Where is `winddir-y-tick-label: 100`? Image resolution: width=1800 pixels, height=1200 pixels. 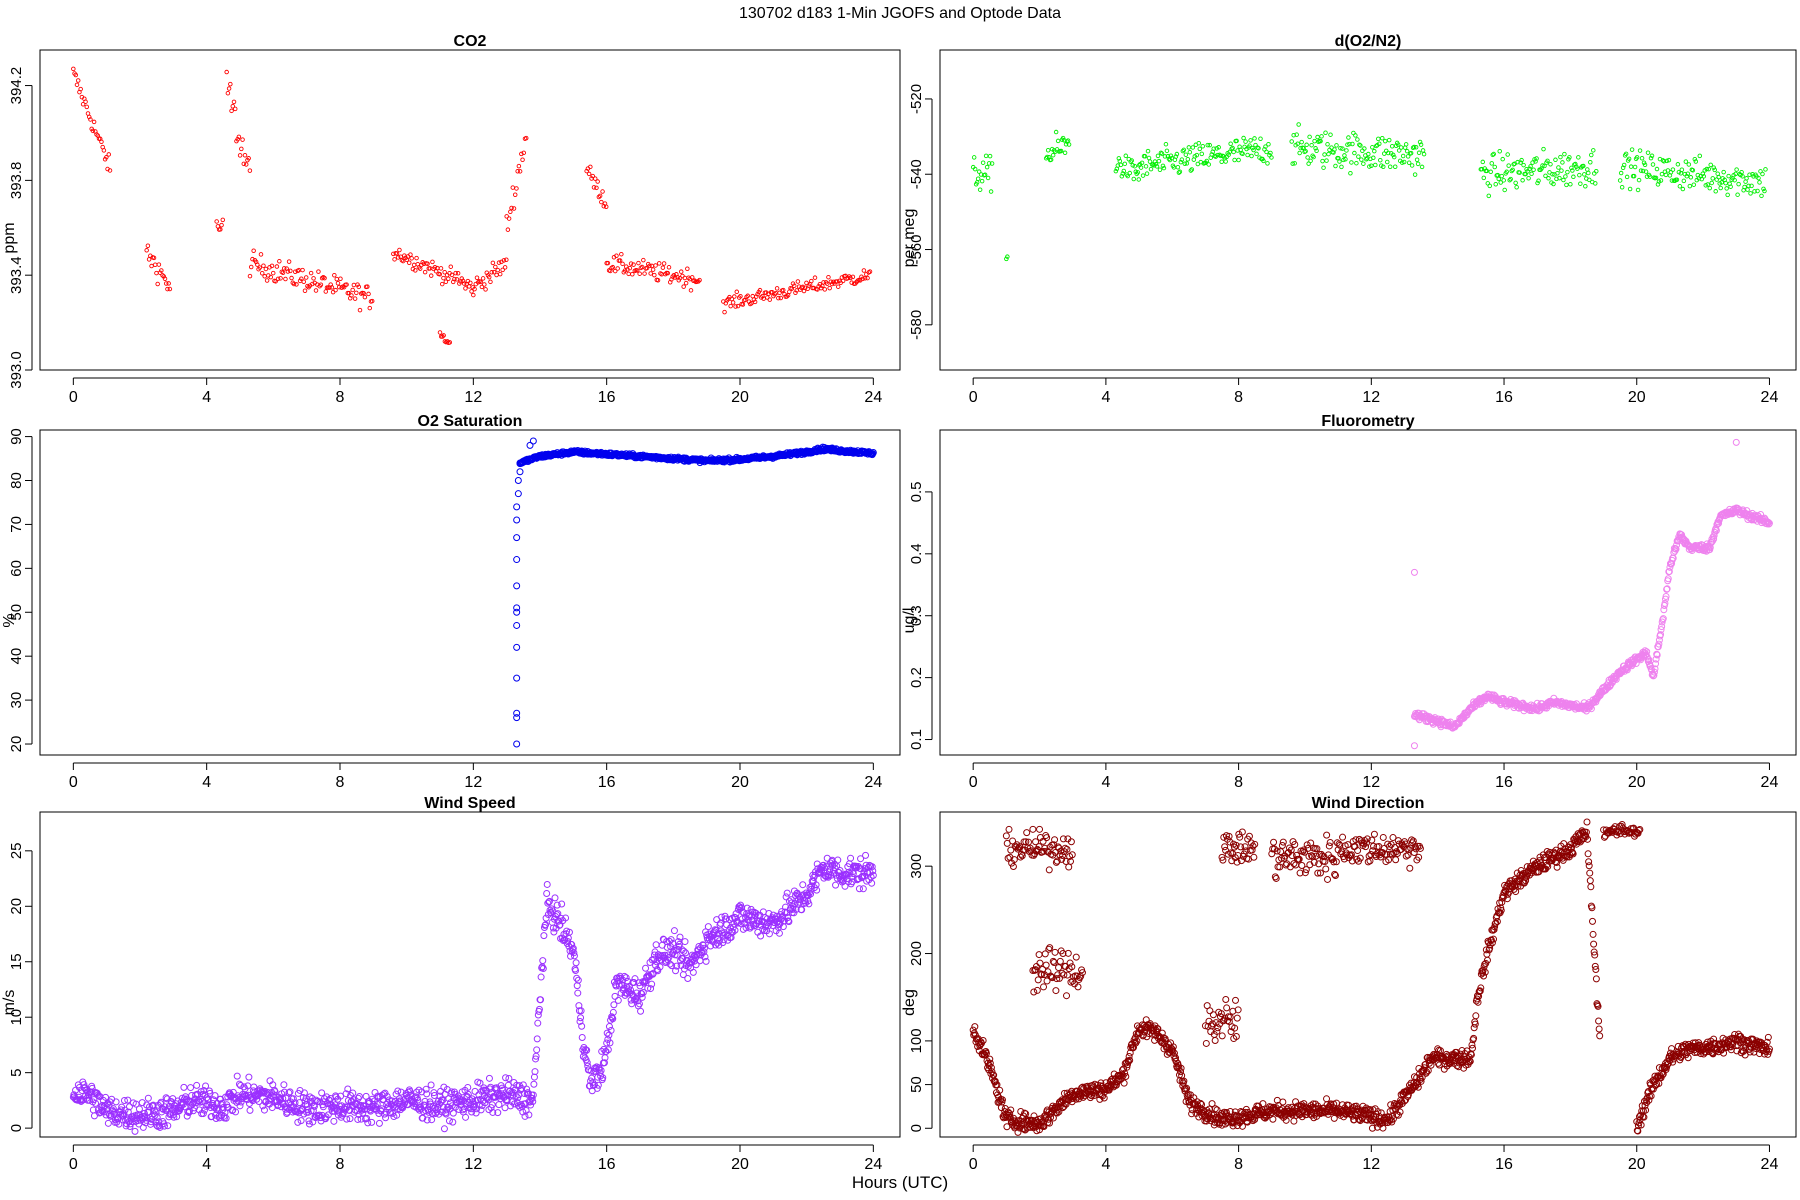
winddir-y-tick-label: 100 is located at coordinates (916, 1040).